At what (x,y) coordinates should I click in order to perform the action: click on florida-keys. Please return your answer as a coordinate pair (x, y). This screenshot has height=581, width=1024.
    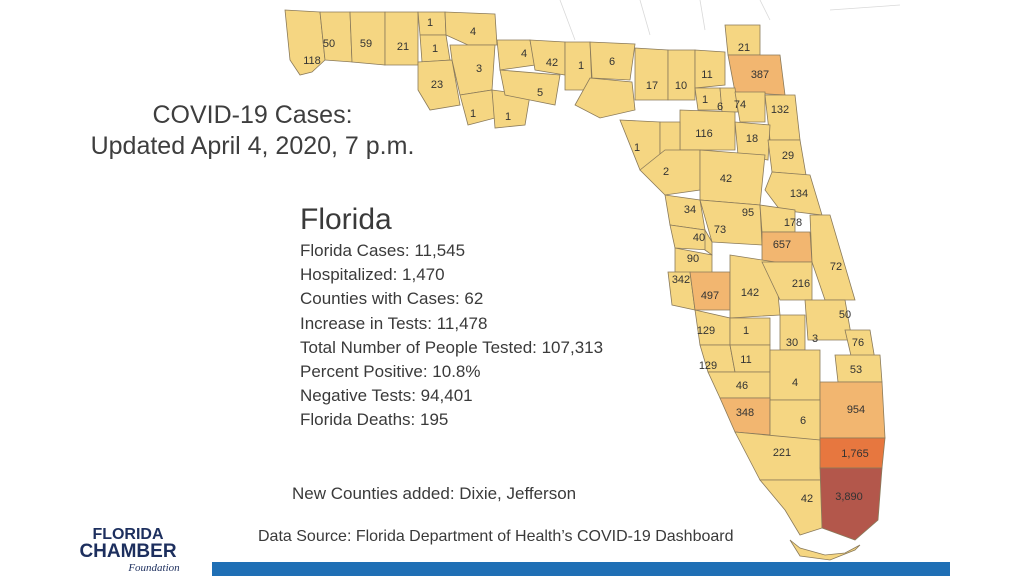
    Looking at the image, I should click on (825, 550).